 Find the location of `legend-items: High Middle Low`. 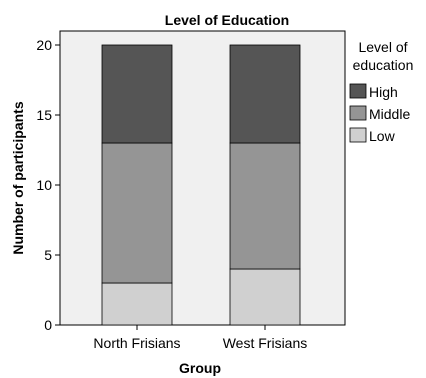

legend-items: High Middle Low is located at coordinates (379, 113).